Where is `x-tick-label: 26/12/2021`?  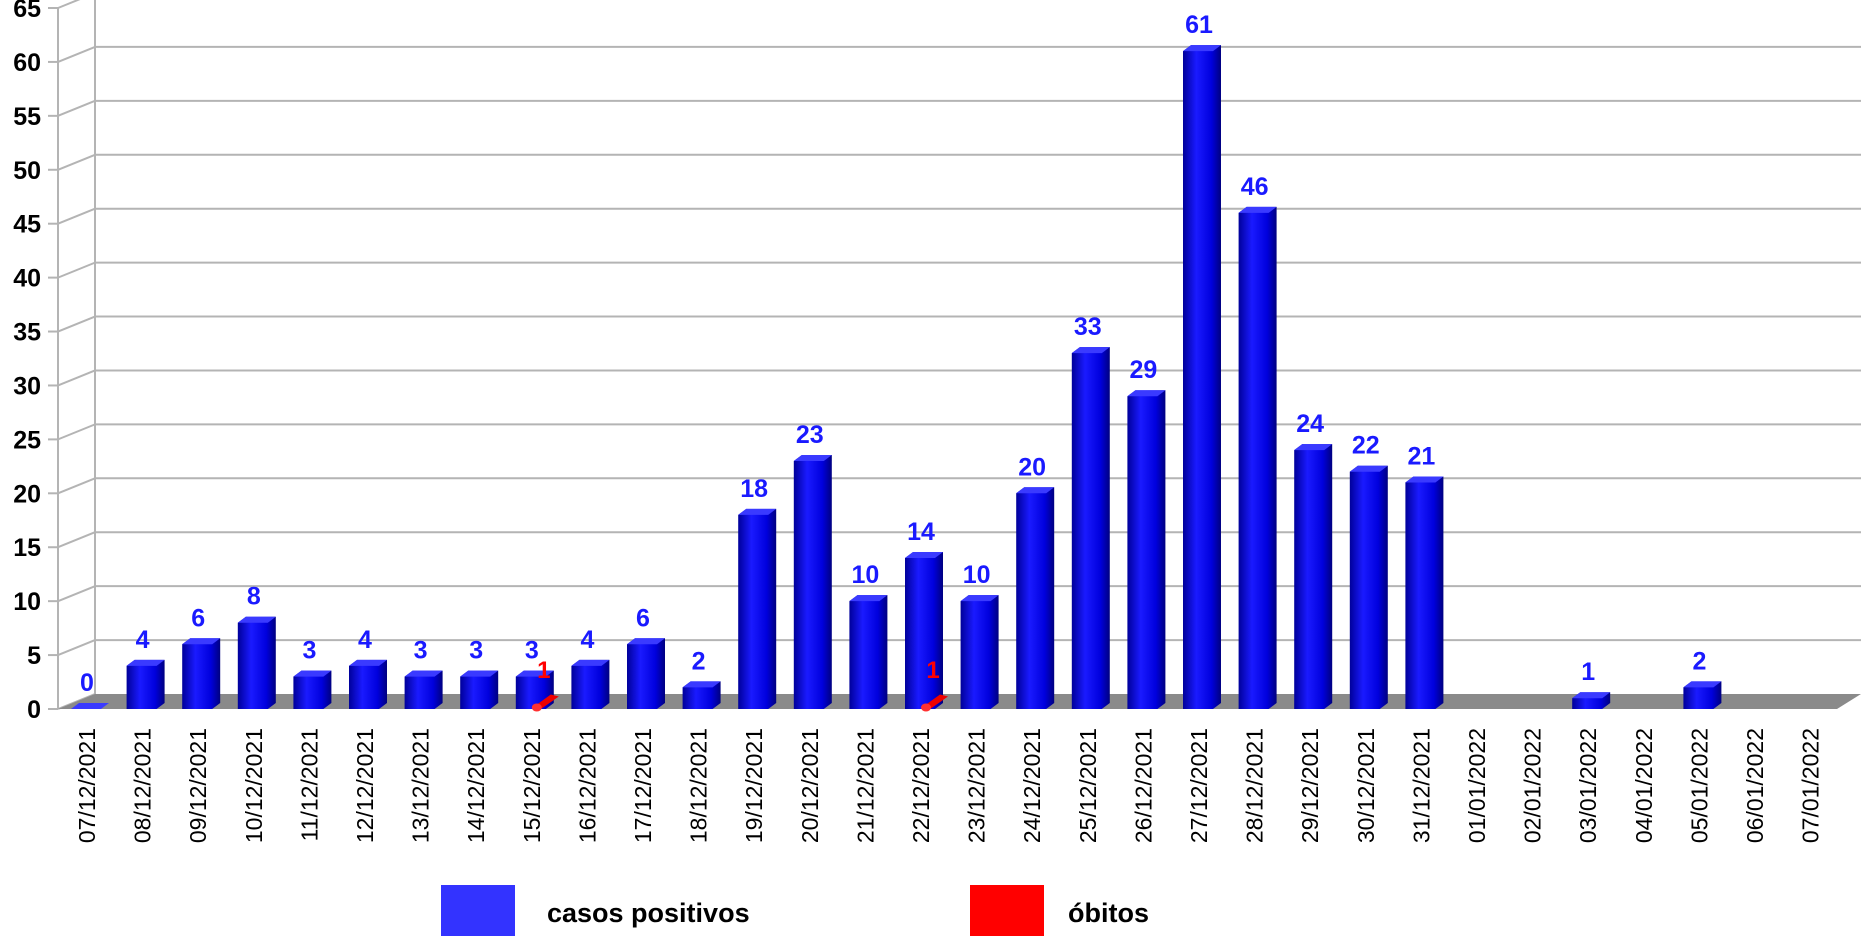
x-tick-label: 26/12/2021 is located at coordinates (1143, 785).